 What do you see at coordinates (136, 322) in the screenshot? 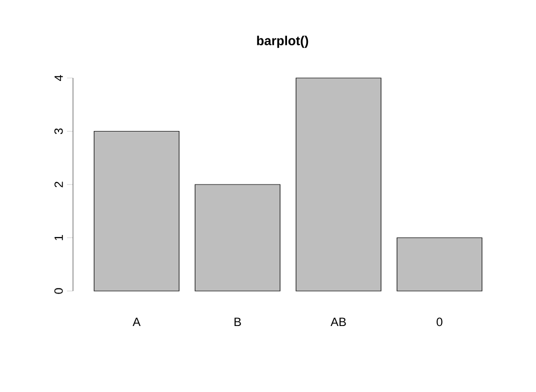
I see `x-tick-label: A` at bounding box center [136, 322].